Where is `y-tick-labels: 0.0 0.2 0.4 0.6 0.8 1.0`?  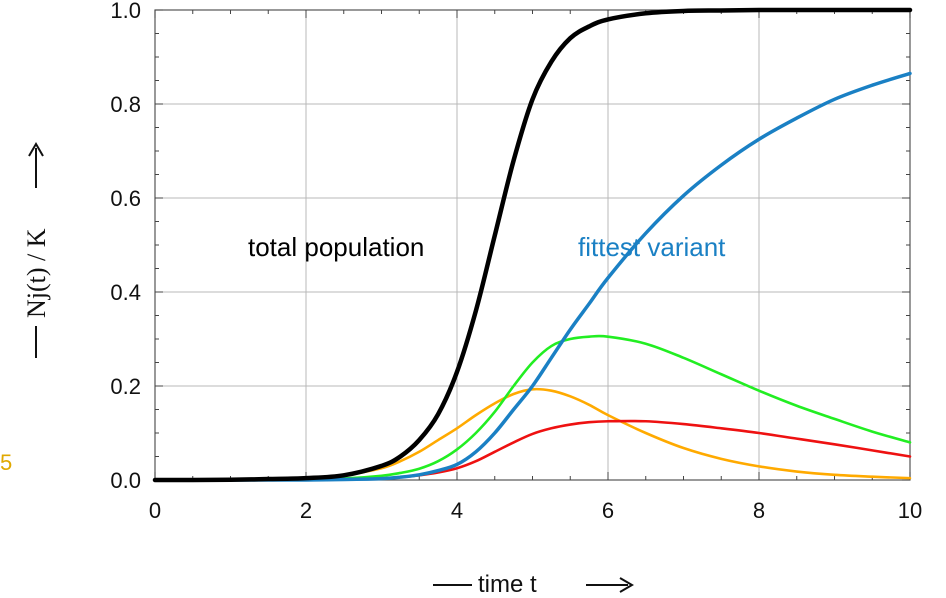
y-tick-labels: 0.0 0.2 0.4 0.6 0.8 1.0 is located at coordinates (125, 246).